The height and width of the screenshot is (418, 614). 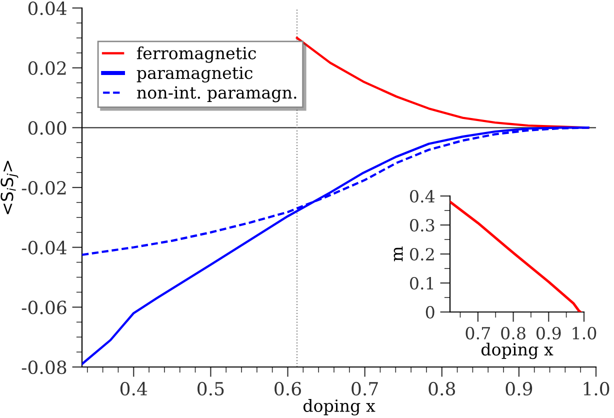 What do you see at coordinates (422, 283) in the screenshot?
I see `y-tick-label: 0.1` at bounding box center [422, 283].